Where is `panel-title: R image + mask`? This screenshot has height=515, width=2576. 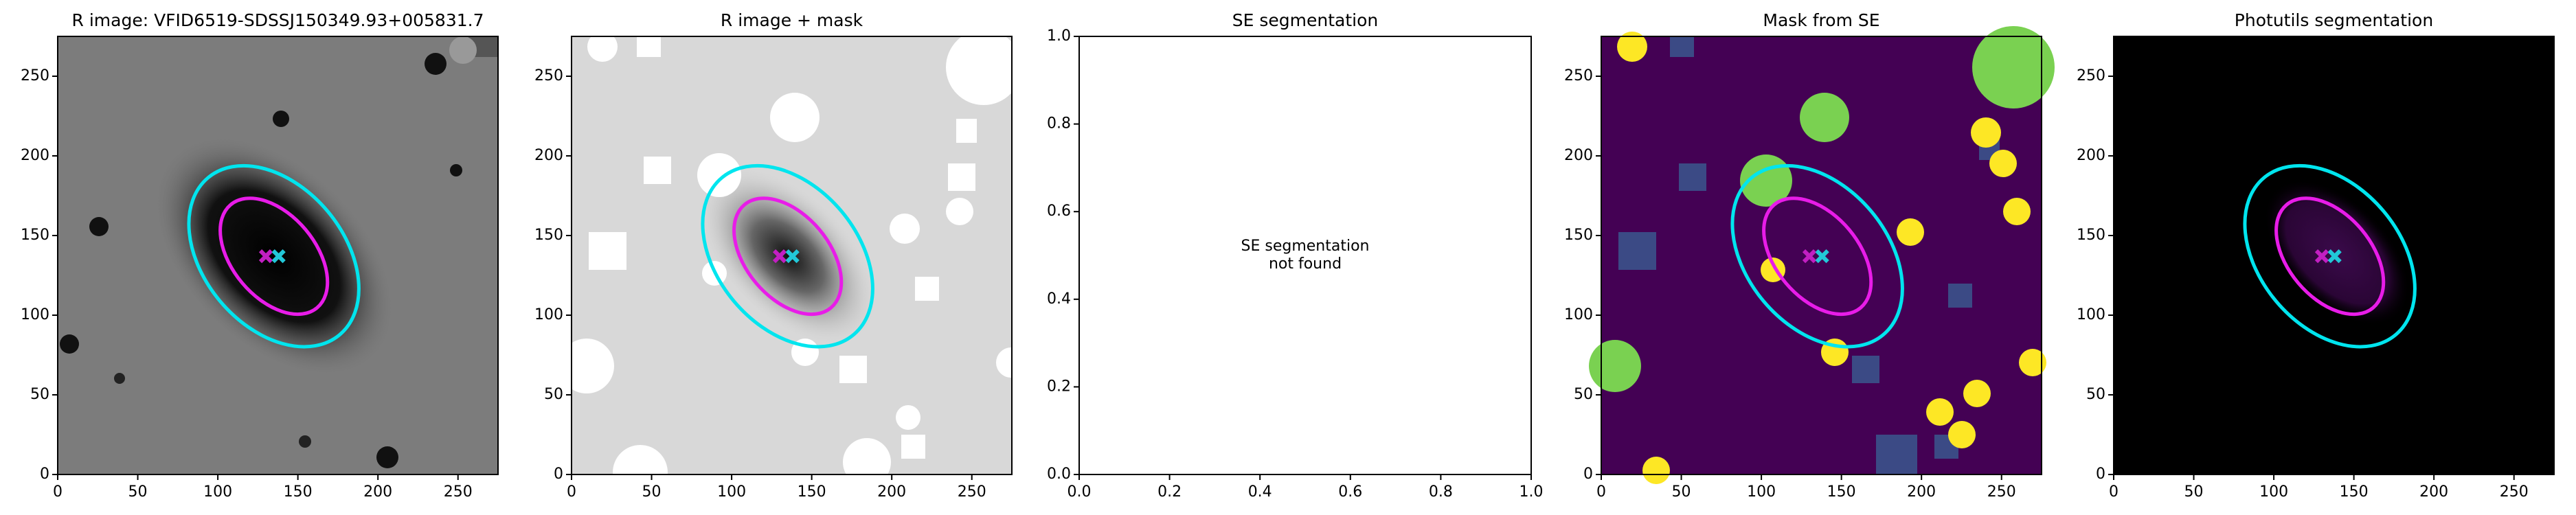
panel-title: R image + mask is located at coordinates (792, 20).